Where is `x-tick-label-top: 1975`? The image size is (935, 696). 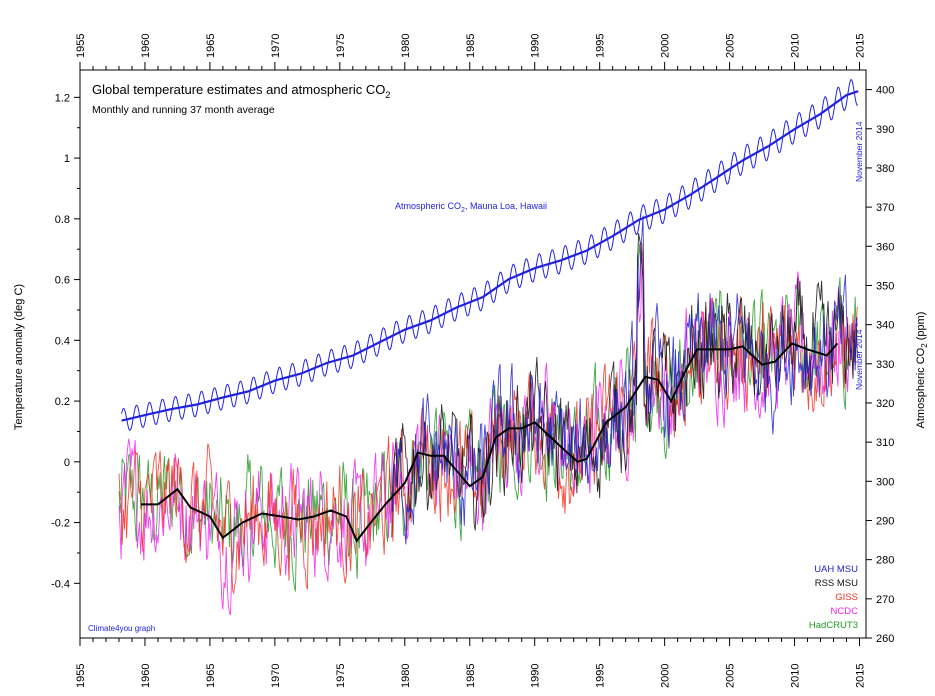 x-tick-label-top: 1975 is located at coordinates (341, 46).